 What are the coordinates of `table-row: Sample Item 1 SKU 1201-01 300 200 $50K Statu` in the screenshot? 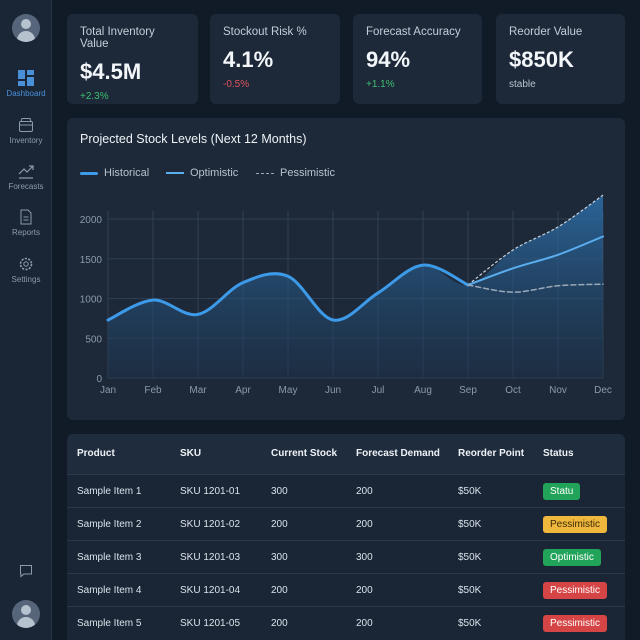 It's located at (346, 490).